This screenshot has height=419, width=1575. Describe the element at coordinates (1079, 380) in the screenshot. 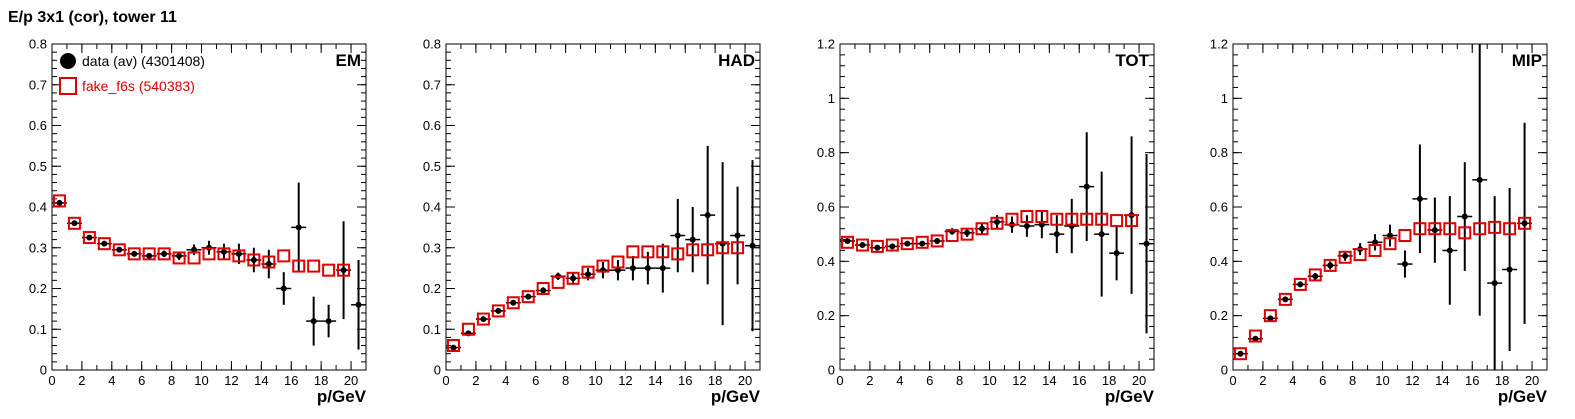

I see `panel-3-xtick-label: 16` at that location.